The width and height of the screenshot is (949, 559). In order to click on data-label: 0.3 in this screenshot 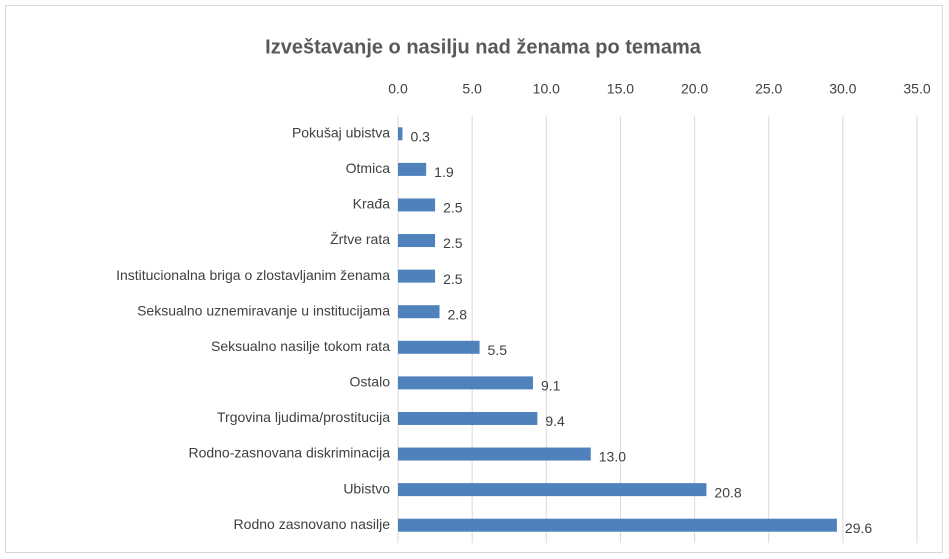, I will do `click(420, 136)`.